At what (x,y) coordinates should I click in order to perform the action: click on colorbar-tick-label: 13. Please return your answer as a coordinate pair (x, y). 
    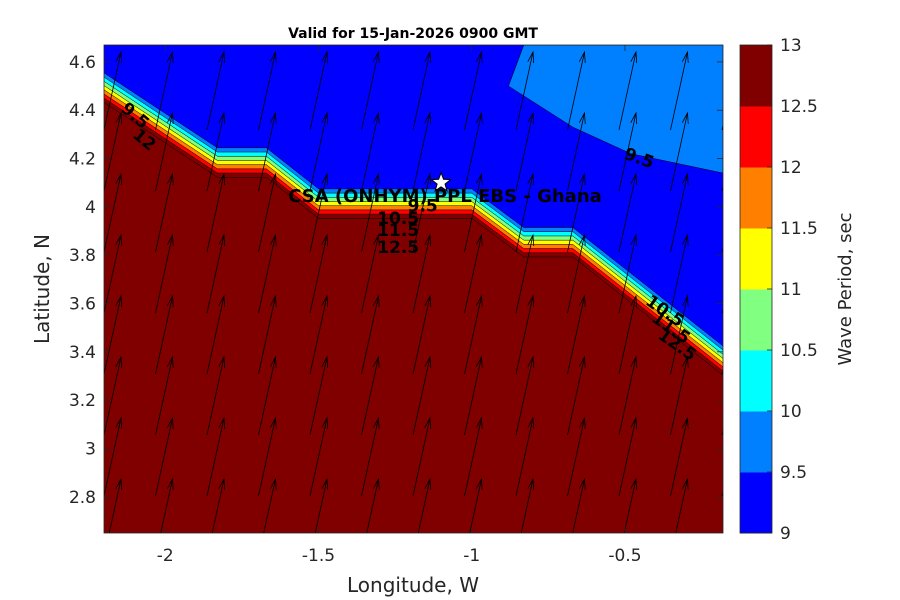
    Looking at the image, I should click on (791, 46).